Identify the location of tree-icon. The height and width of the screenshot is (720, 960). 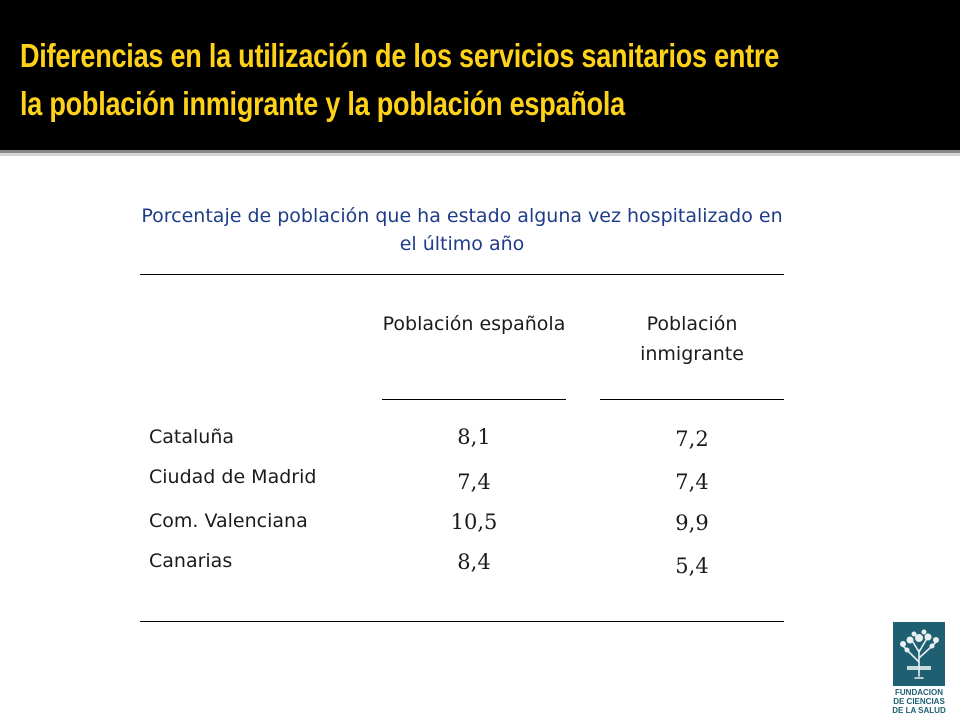
(919, 654).